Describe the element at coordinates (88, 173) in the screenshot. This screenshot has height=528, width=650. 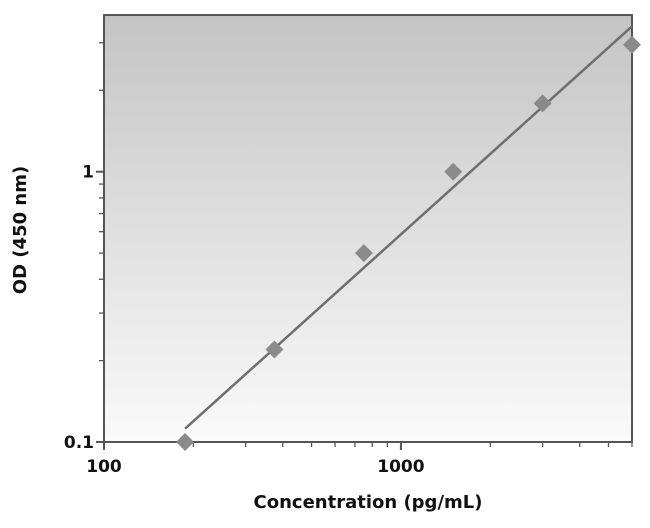
I see `y-tick-label: 1` at that location.